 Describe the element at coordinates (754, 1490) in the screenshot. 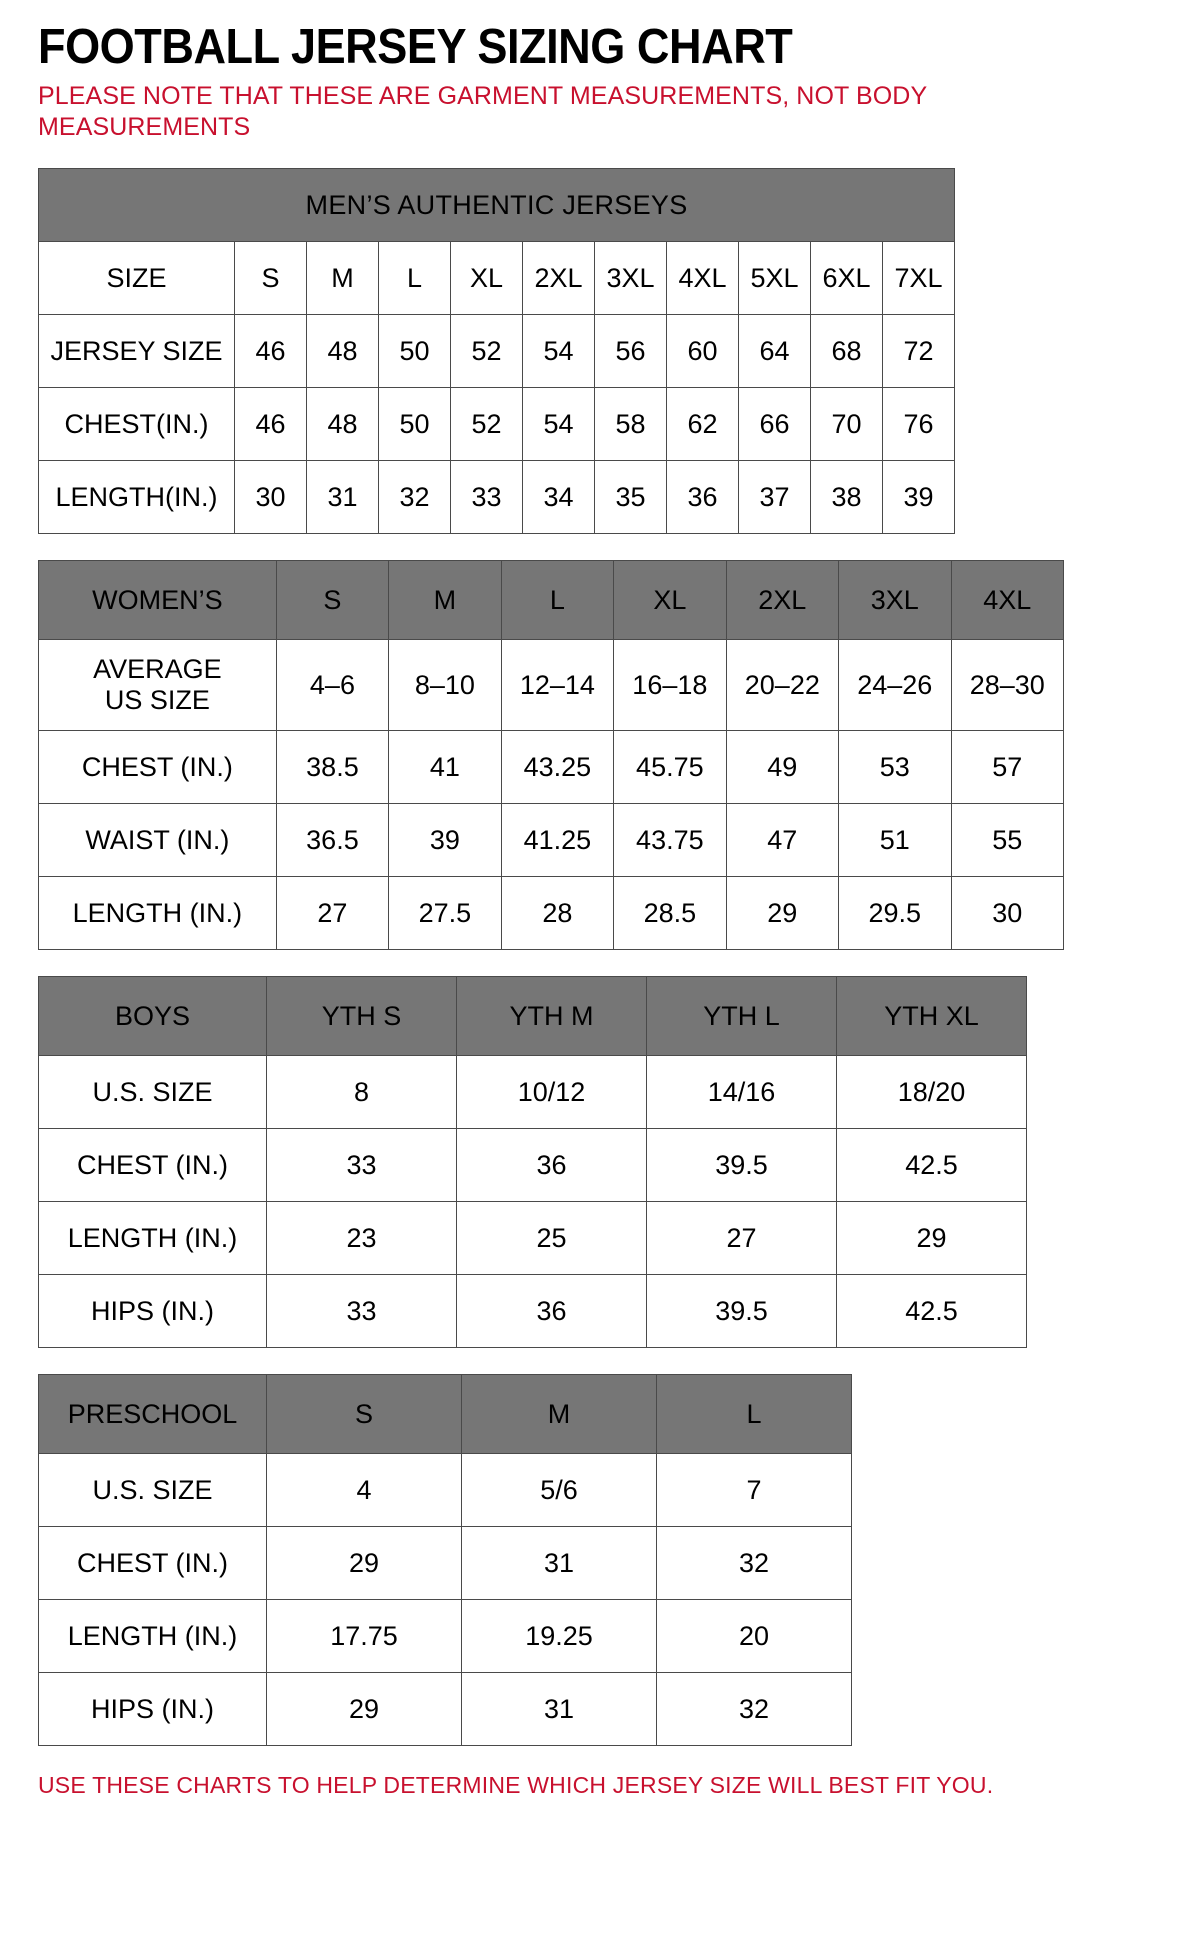

I see `preschool-cell: 7` at that location.